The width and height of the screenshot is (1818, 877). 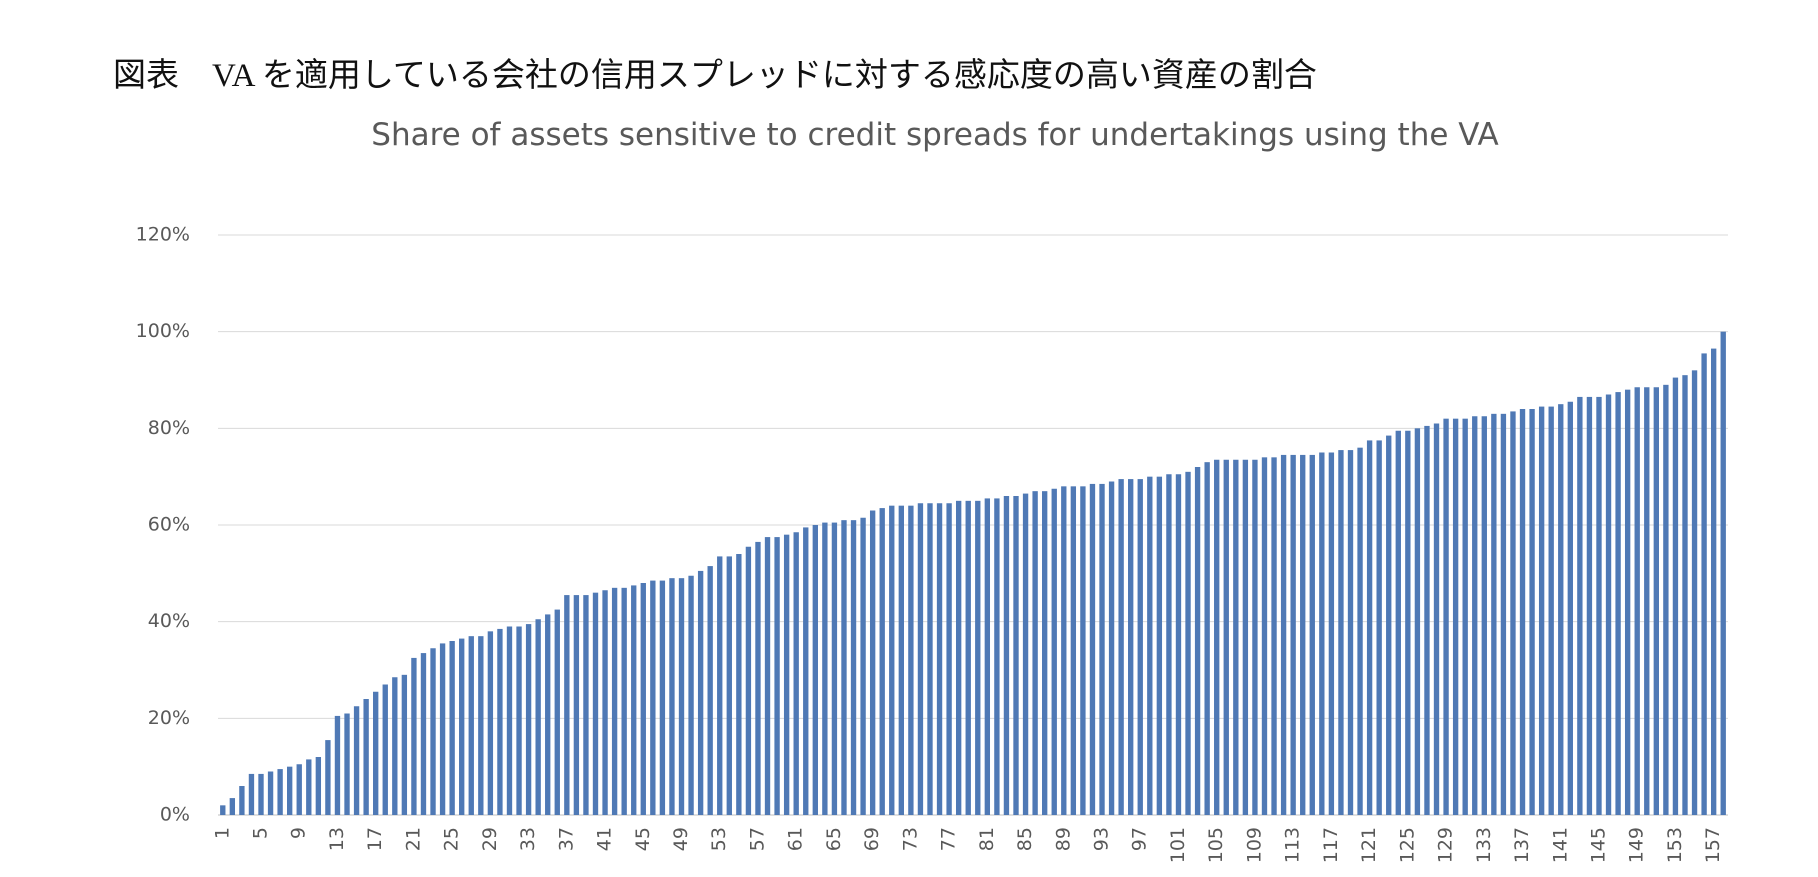 What do you see at coordinates (169, 718) in the screenshot?
I see `y-tick-label: 20%` at bounding box center [169, 718].